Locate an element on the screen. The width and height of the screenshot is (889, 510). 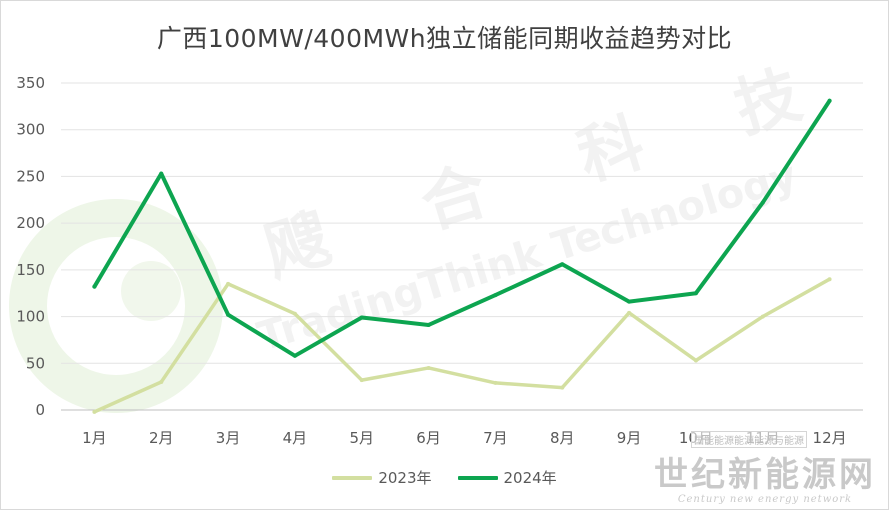
x-tick-label: 4月 is located at coordinates (295, 438).